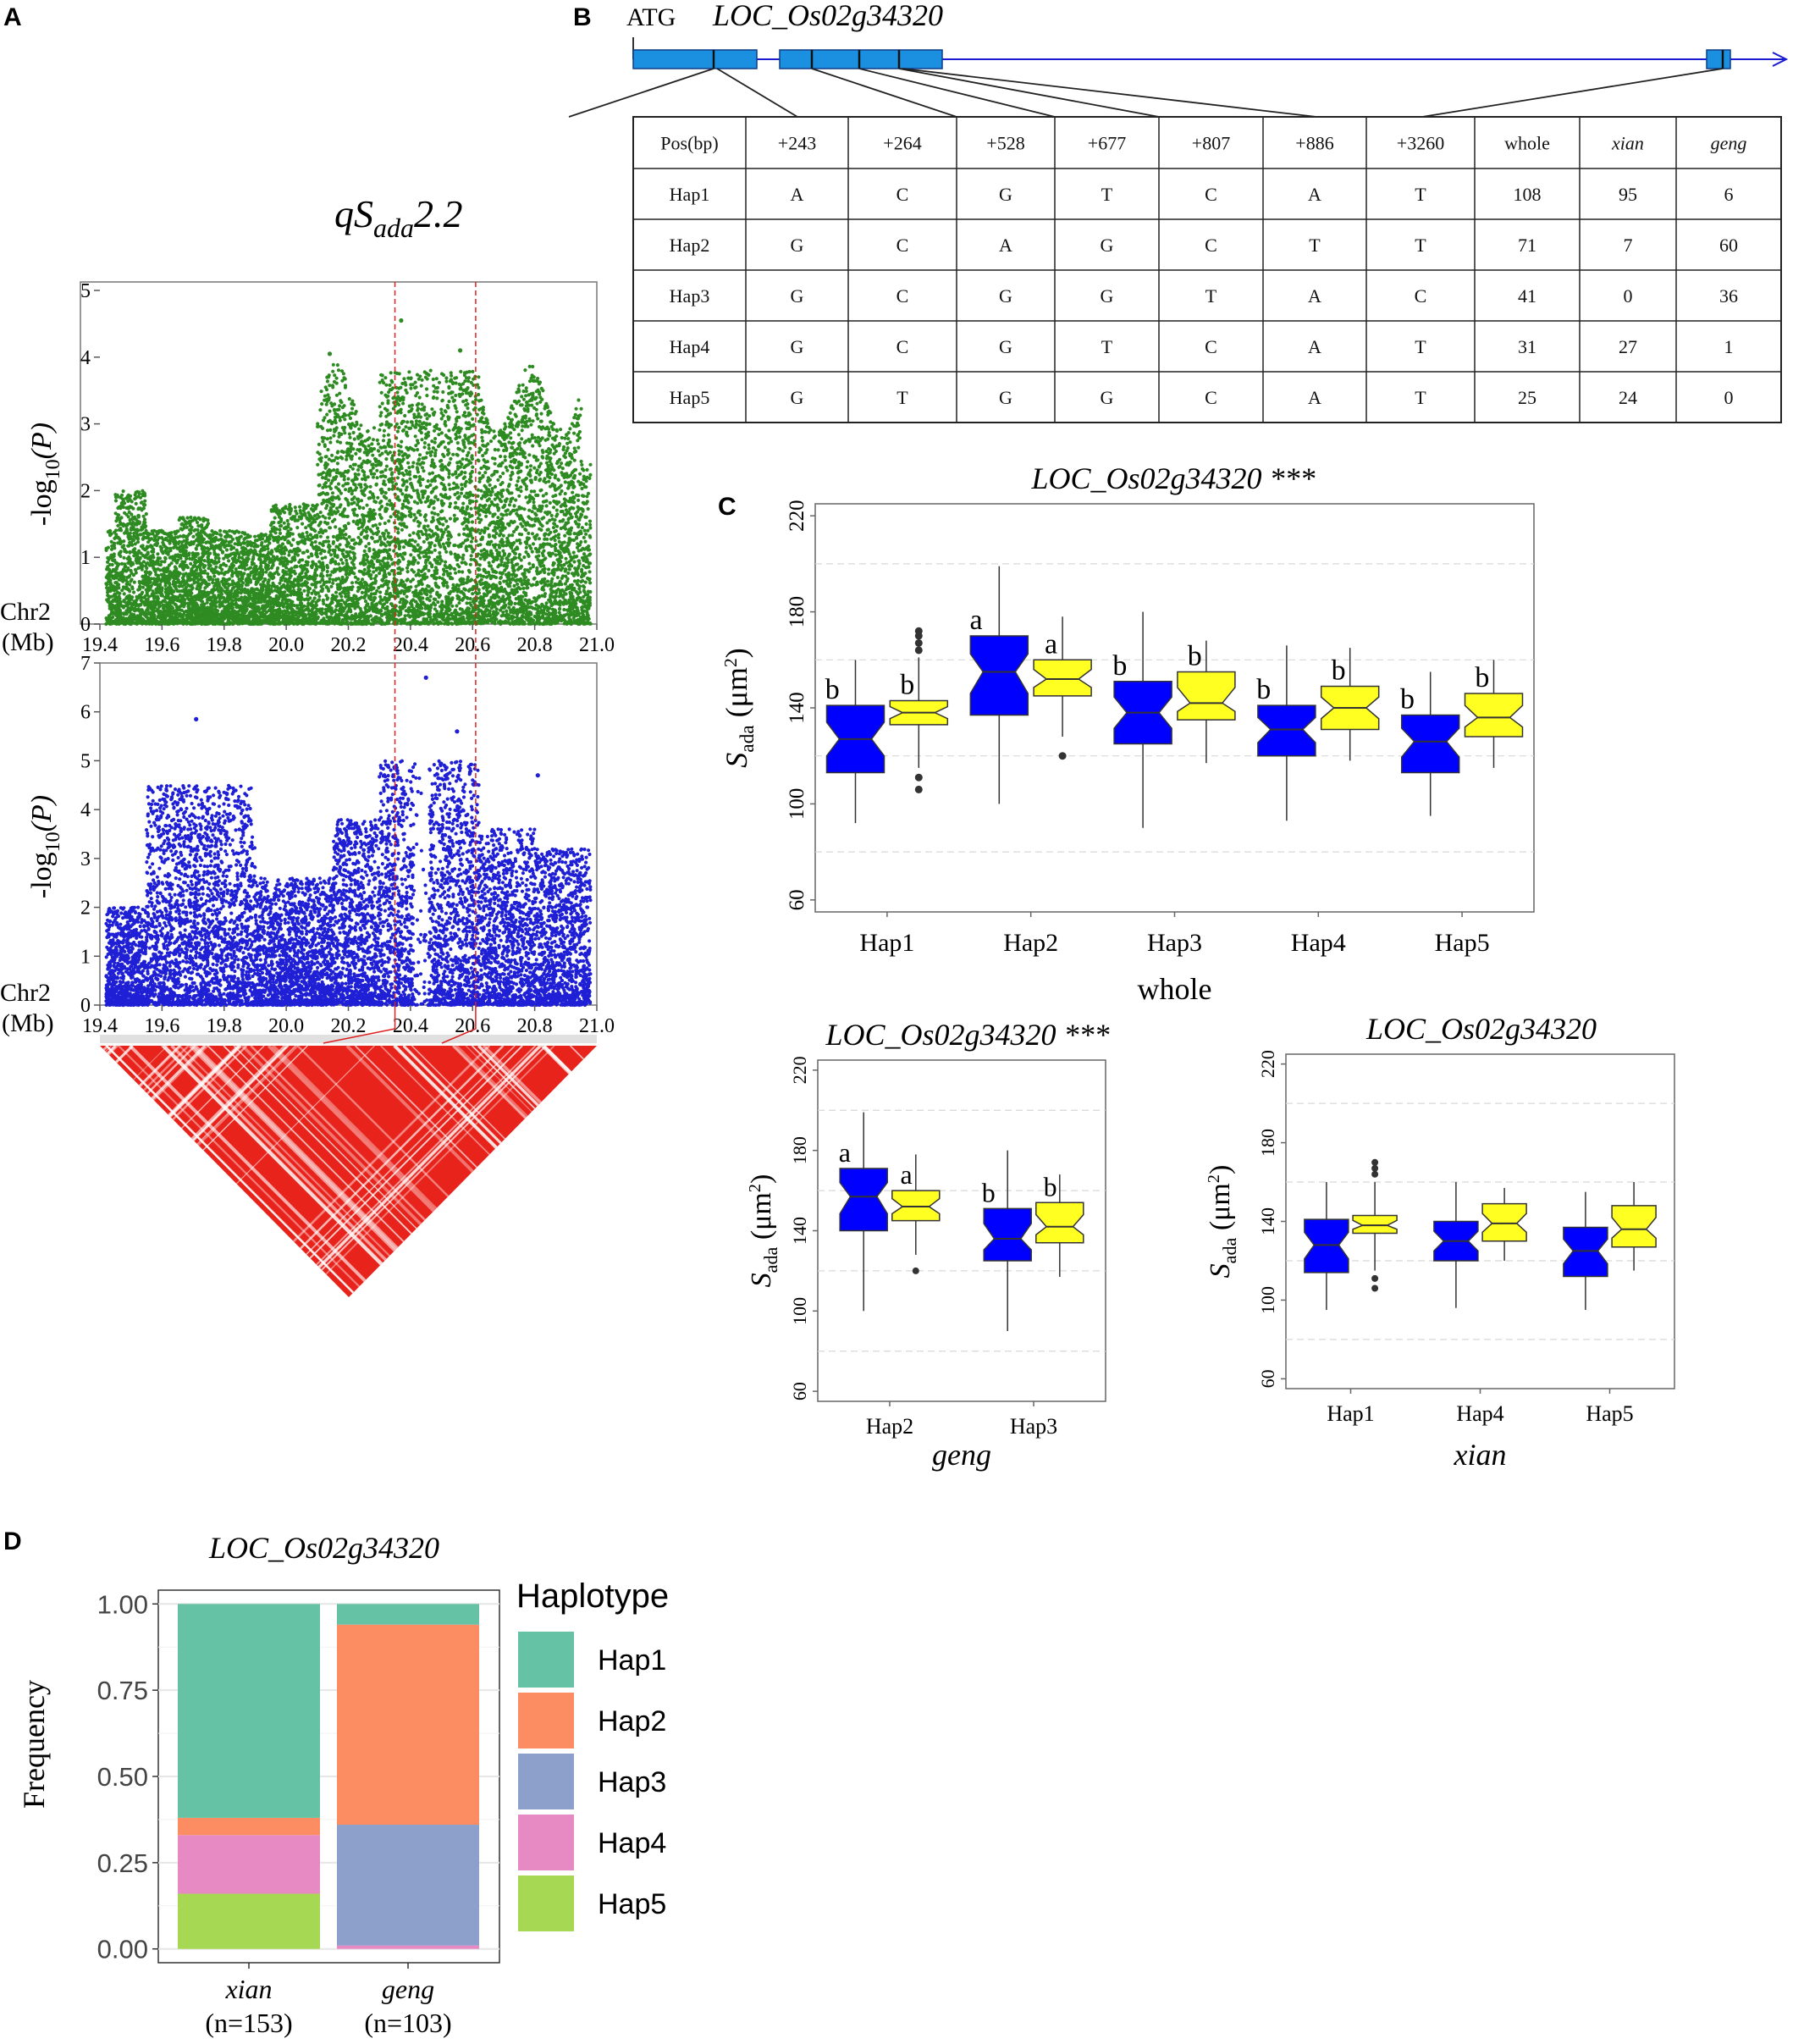 The image size is (1804, 2044). What do you see at coordinates (632, 1782) in the screenshot?
I see `legend-label: Hap3` at bounding box center [632, 1782].